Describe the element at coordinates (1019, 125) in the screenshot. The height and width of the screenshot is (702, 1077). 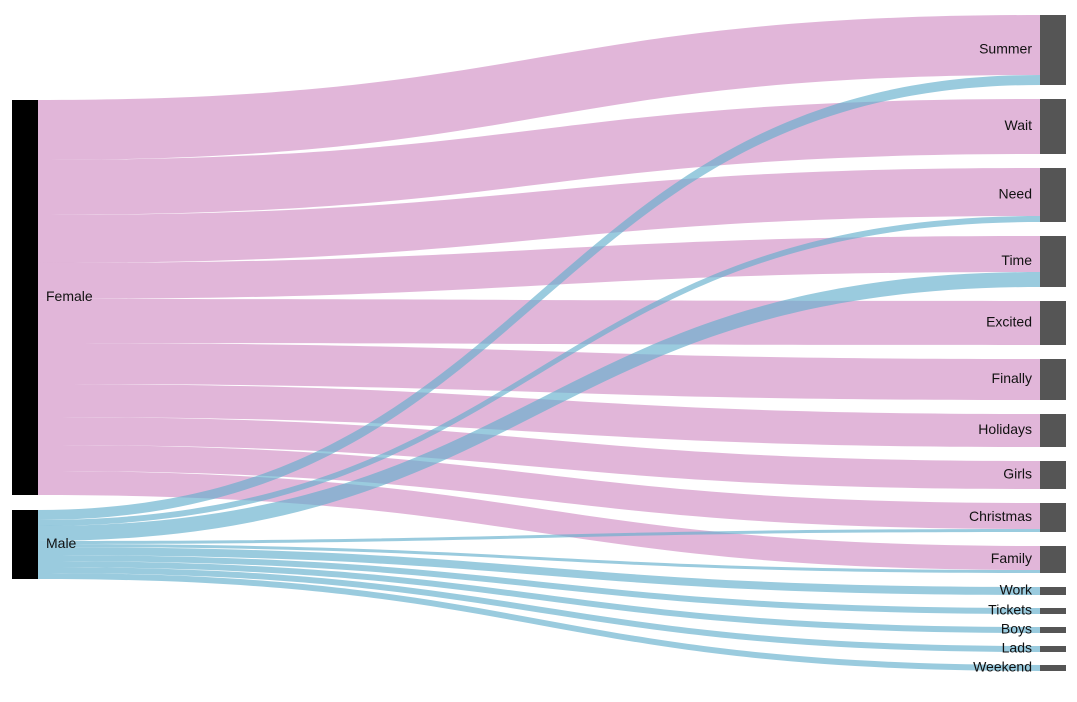
I see `node-label-wait: Wait` at that location.